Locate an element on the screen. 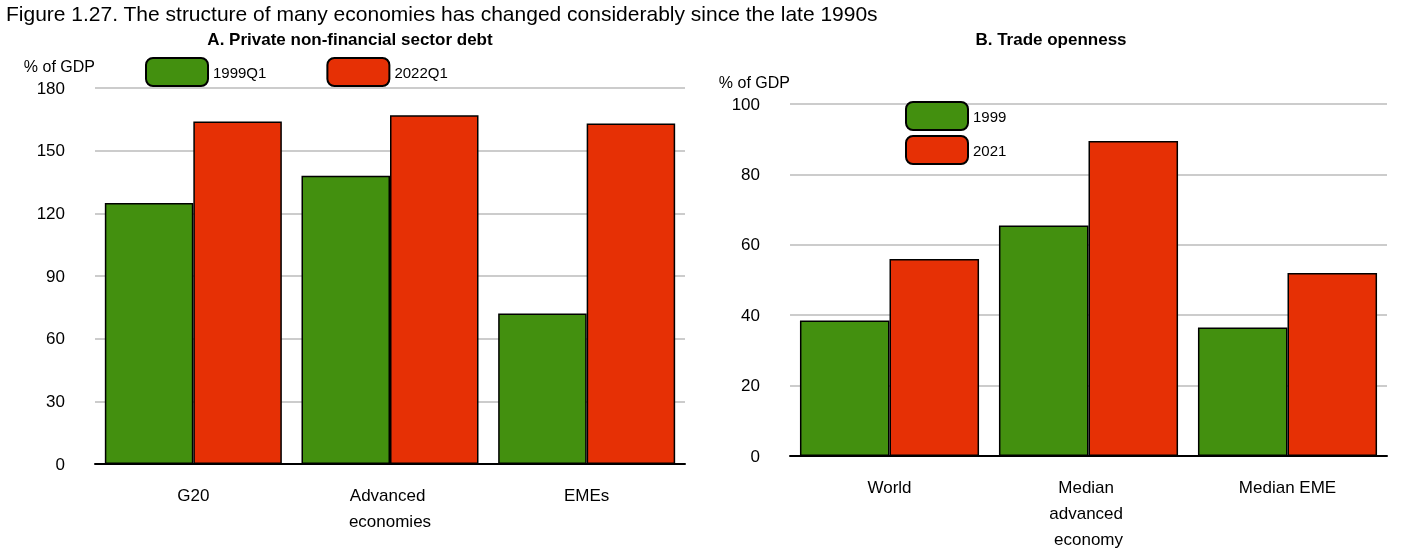  legend-label: 1999 is located at coordinates (990, 116).